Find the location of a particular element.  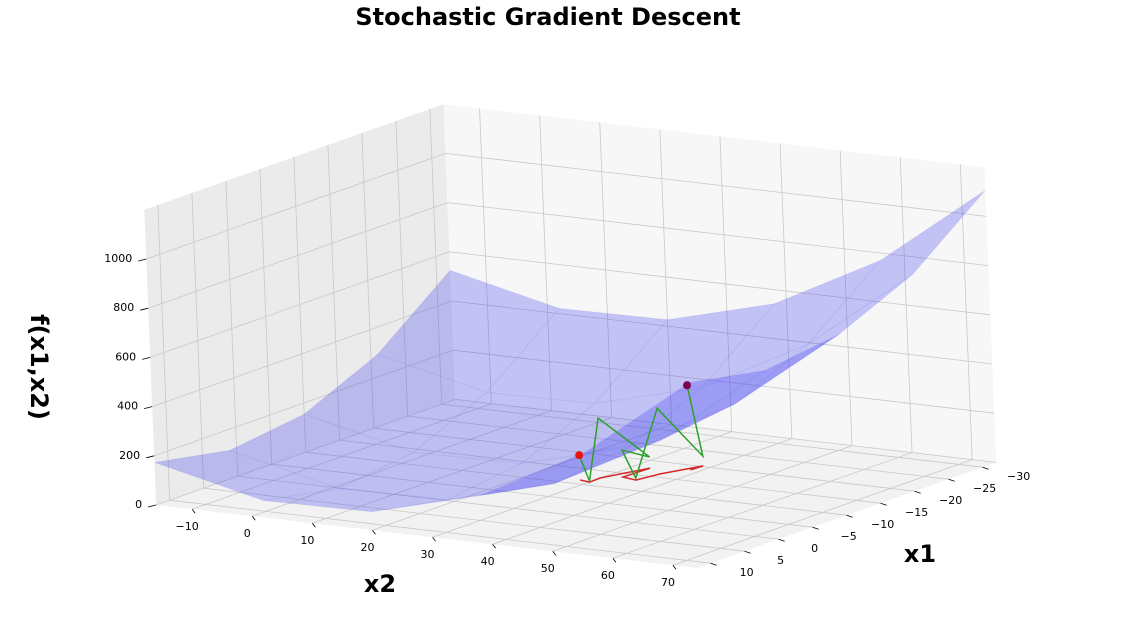

x2-tick-label: 40 is located at coordinates (488, 561).